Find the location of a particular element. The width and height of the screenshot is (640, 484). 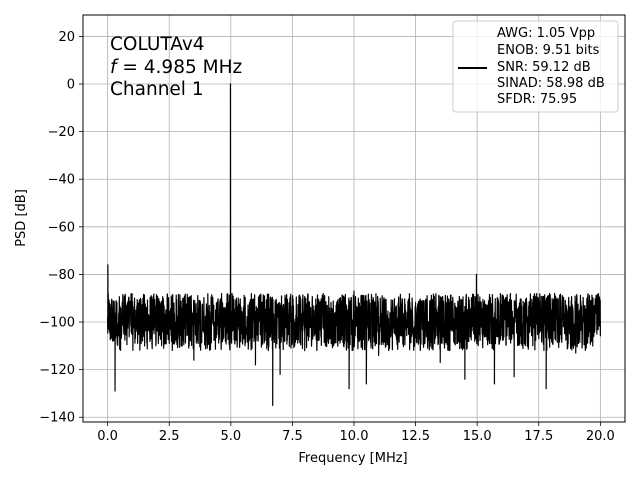

legend-entry-awg: AWG: 1.05 Vpp is located at coordinates (546, 33).